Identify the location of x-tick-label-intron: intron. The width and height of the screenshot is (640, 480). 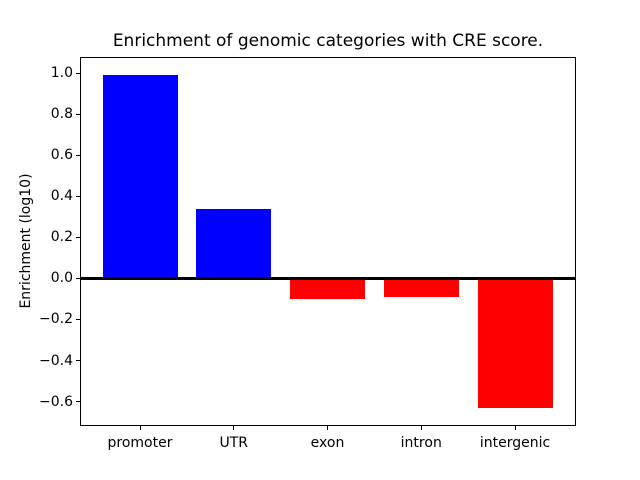
(421, 443).